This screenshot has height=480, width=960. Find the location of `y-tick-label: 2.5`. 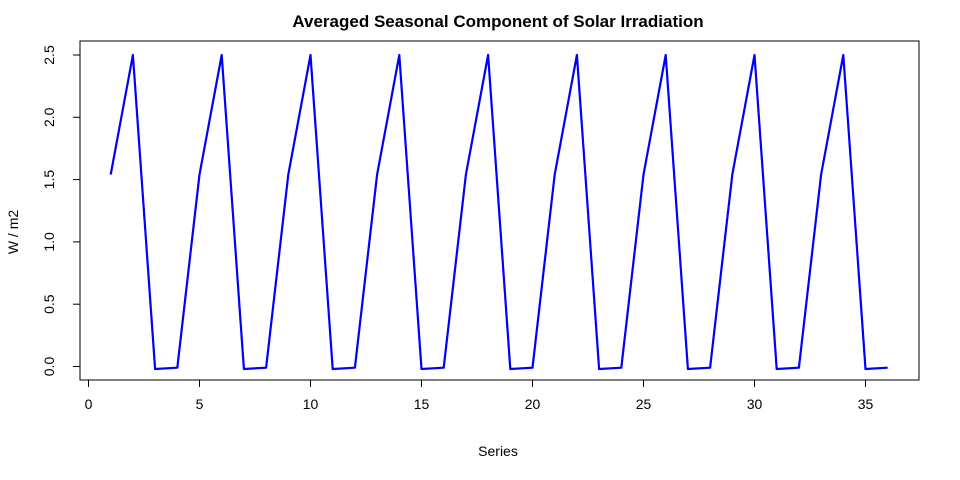

y-tick-label: 2.5 is located at coordinates (49, 55).